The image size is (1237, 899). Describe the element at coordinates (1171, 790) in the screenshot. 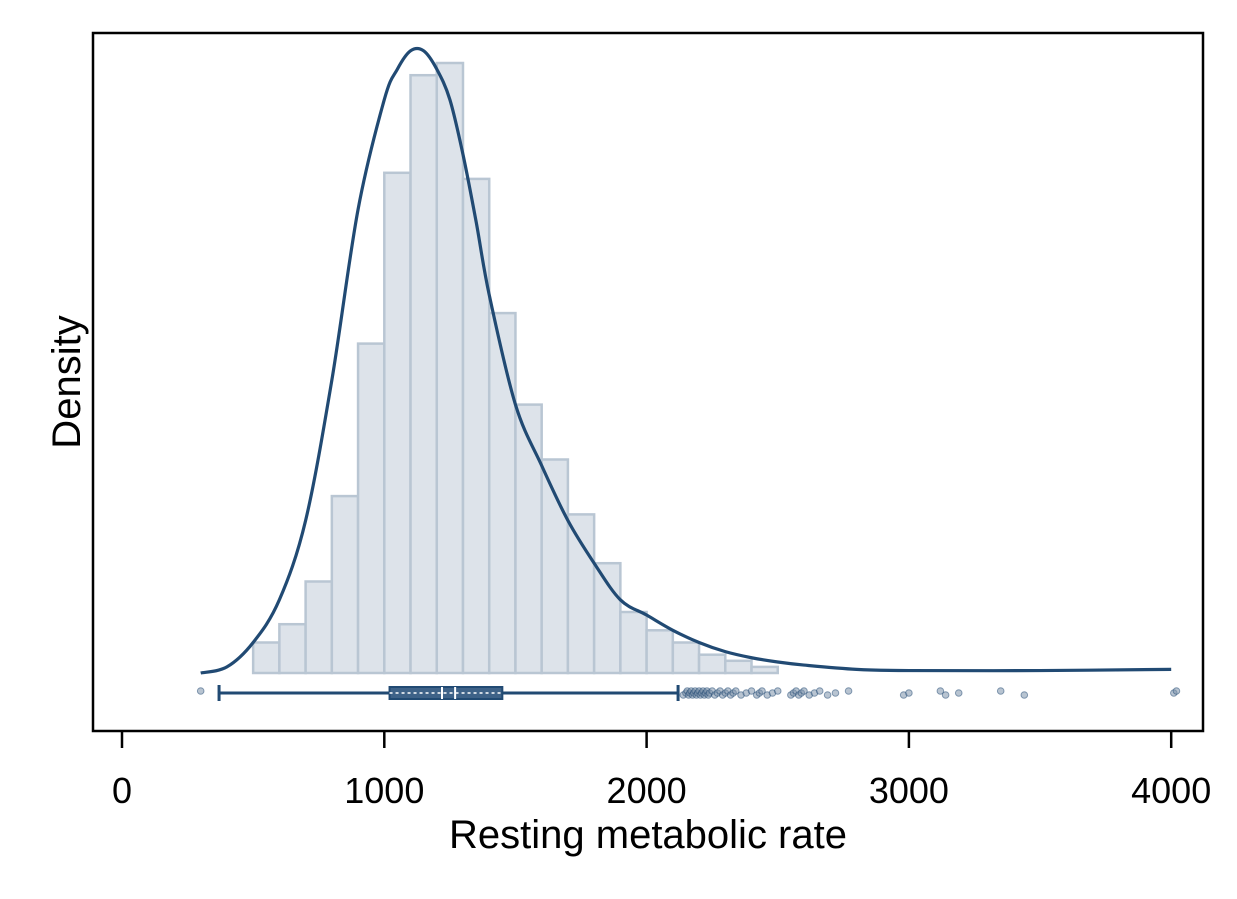

I see `x-tick-label: 4000` at that location.